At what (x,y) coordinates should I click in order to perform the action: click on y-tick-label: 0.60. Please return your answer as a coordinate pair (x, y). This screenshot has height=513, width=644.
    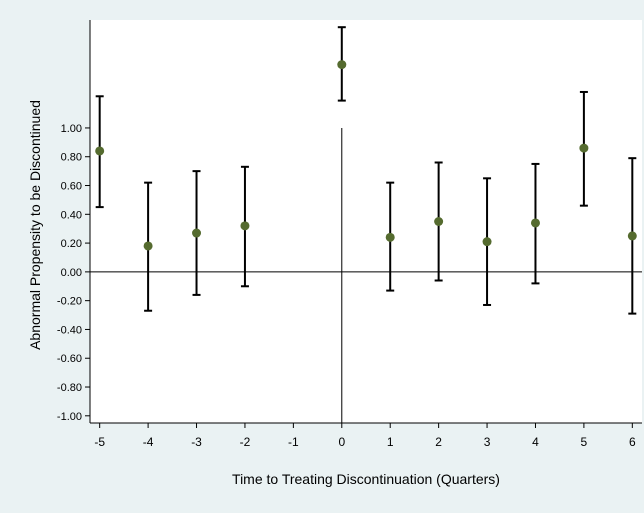
    Looking at the image, I should click on (71, 187).